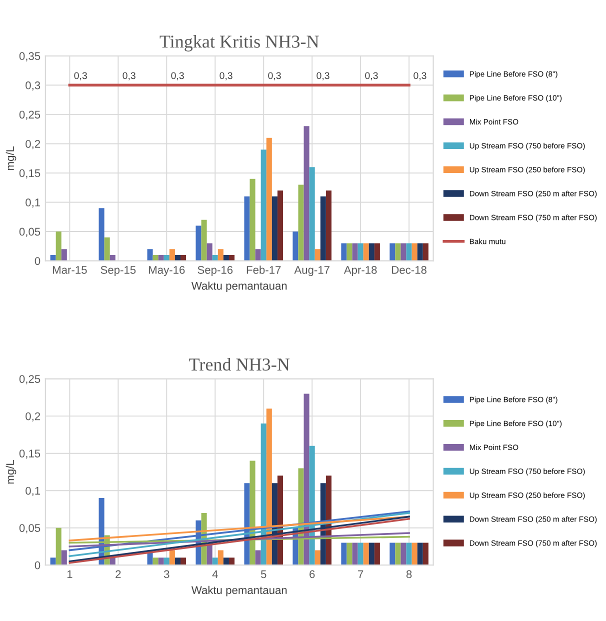 Image resolution: width=606 pixels, height=621 pixels. What do you see at coordinates (409, 574) in the screenshot?
I see `x-tick-label: 8` at bounding box center [409, 574].